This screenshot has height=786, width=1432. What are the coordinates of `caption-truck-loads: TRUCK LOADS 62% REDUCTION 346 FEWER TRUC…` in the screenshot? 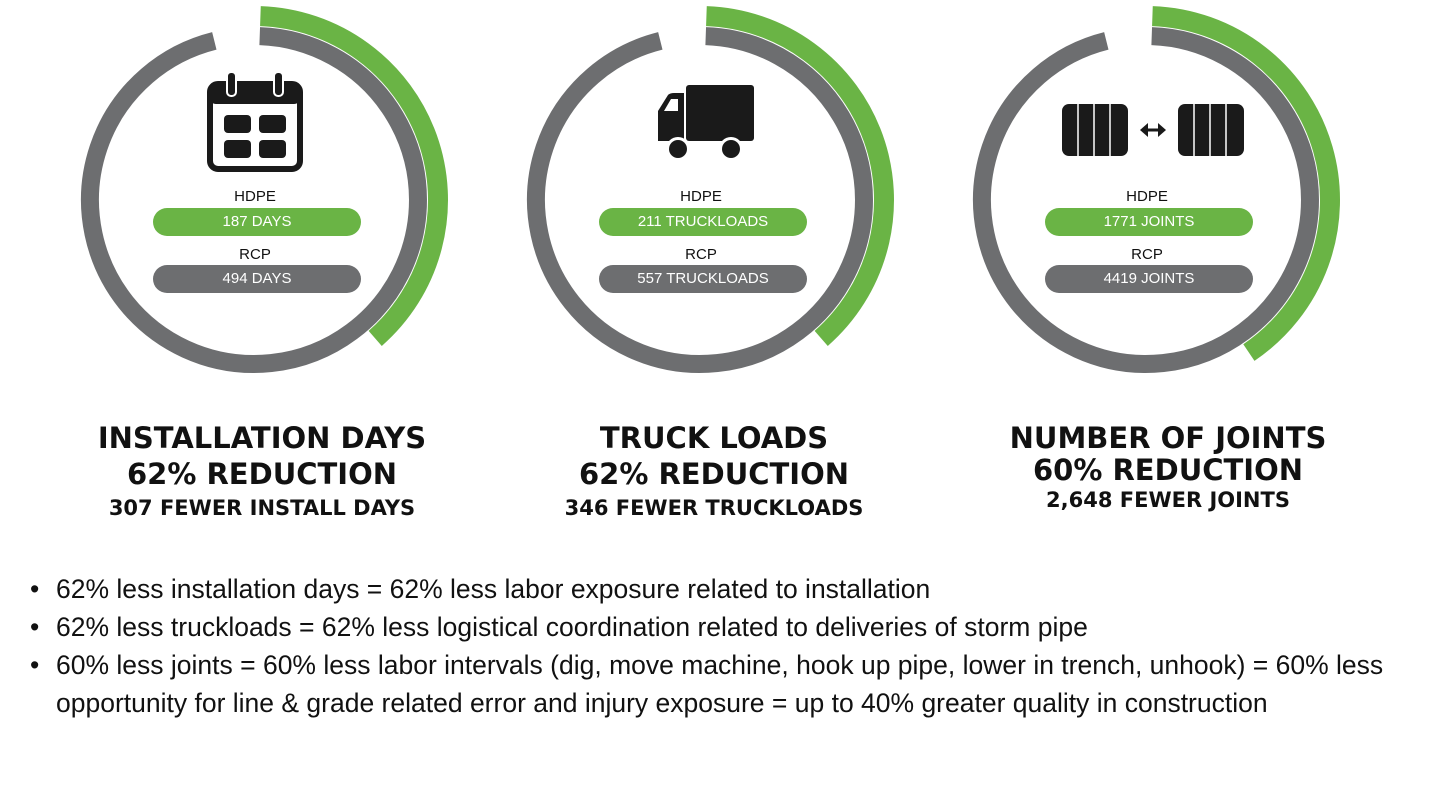 It's located at (714, 472).